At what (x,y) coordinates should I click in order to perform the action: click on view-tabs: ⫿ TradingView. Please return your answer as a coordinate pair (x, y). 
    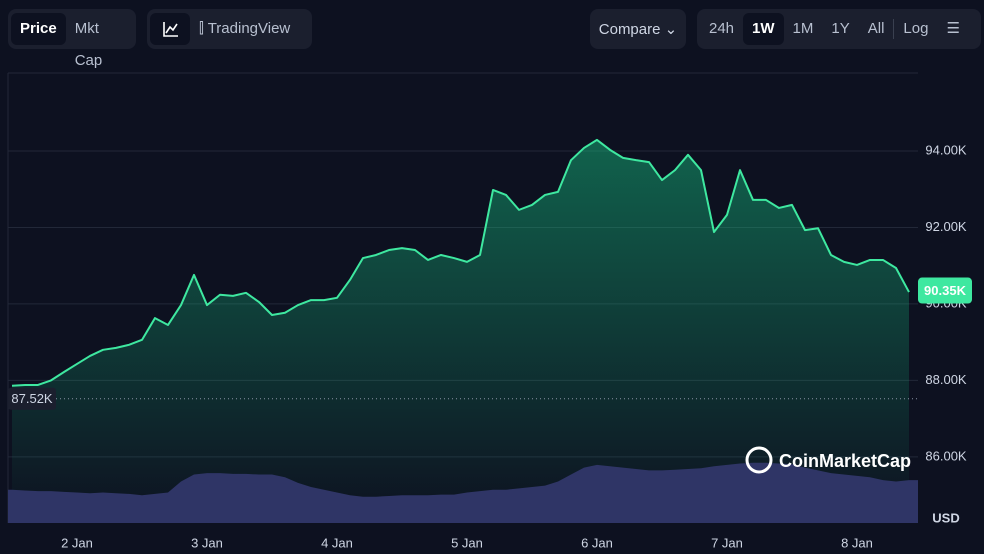
    Looking at the image, I should click on (229, 29).